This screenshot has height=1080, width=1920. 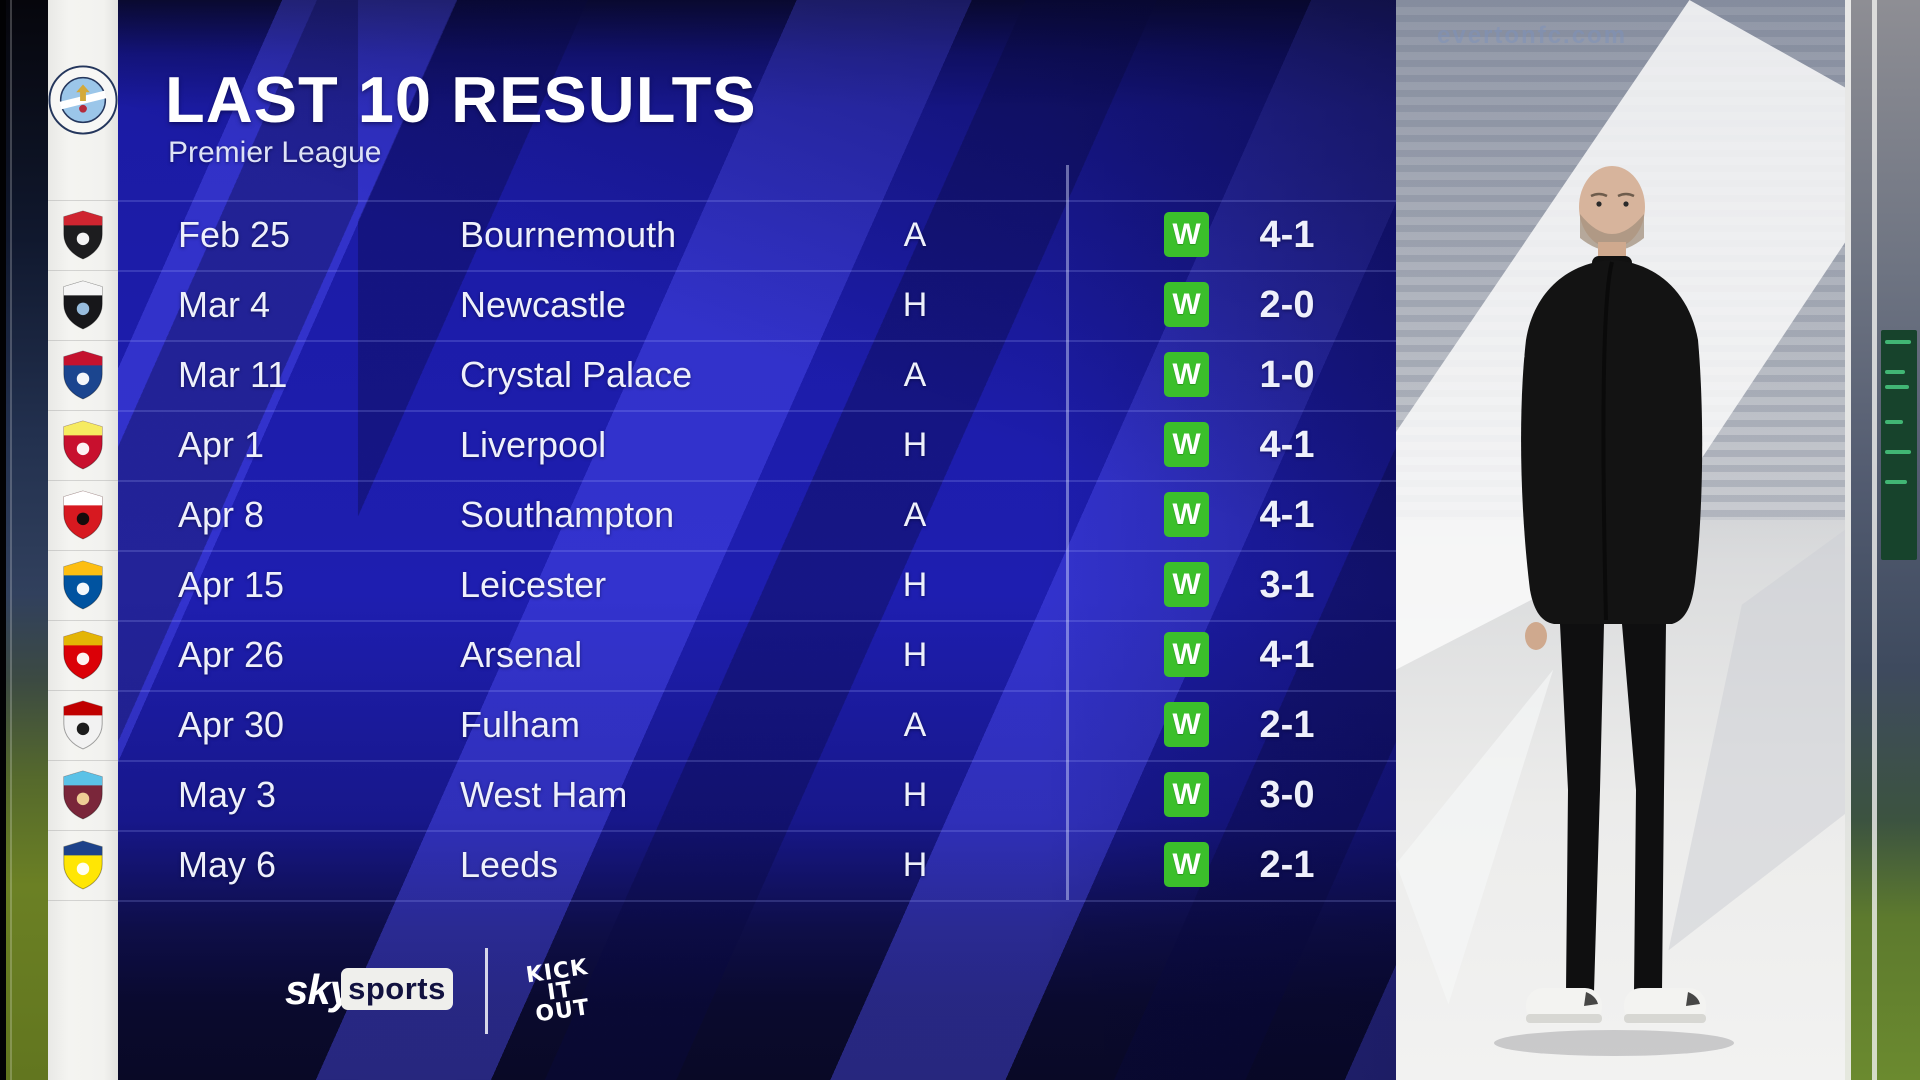 What do you see at coordinates (1287, 795) in the screenshot?
I see `match-score: 3-0` at bounding box center [1287, 795].